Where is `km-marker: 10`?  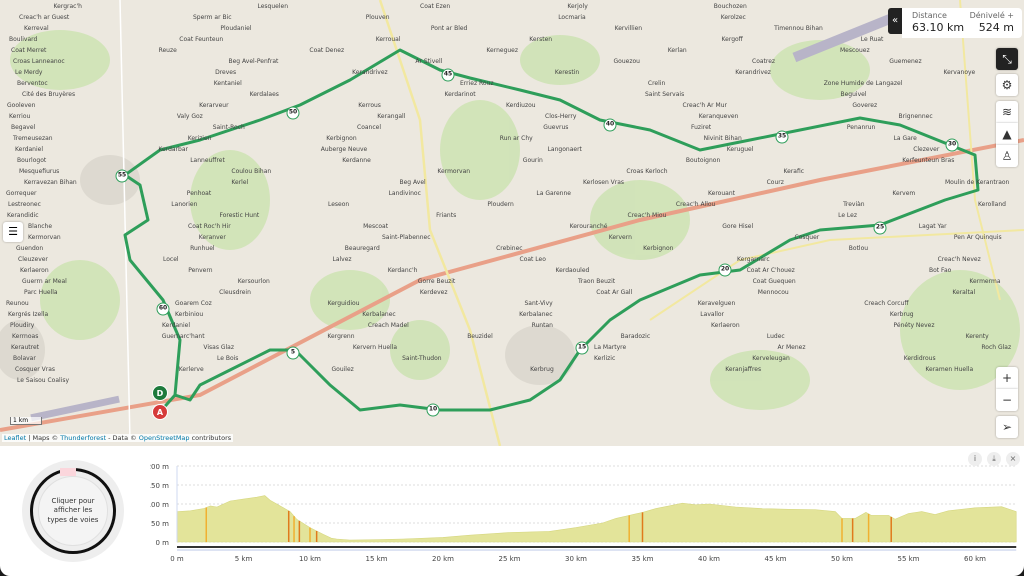
km-marker: 10 is located at coordinates (433, 410).